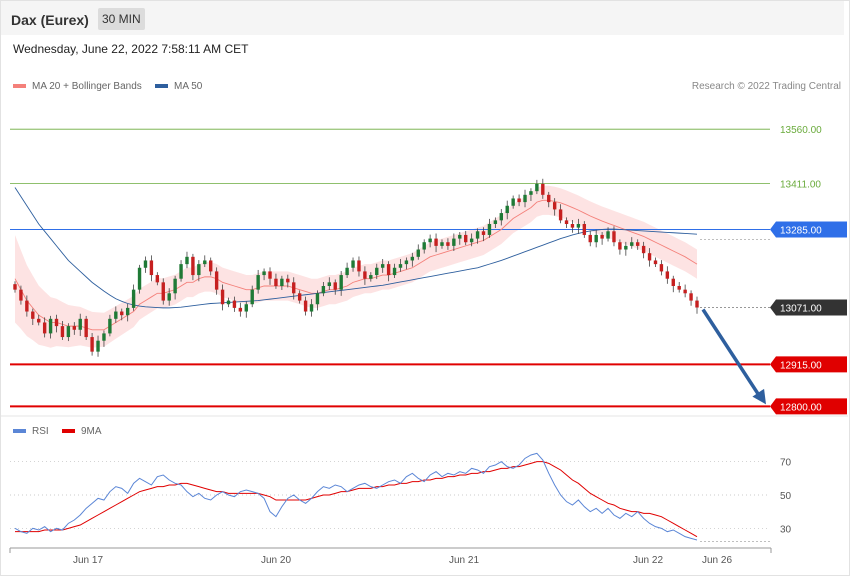 This screenshot has height=576, width=850. Describe the element at coordinates (88, 560) in the screenshot. I see `x-tick-label-0: Jun 17` at that location.